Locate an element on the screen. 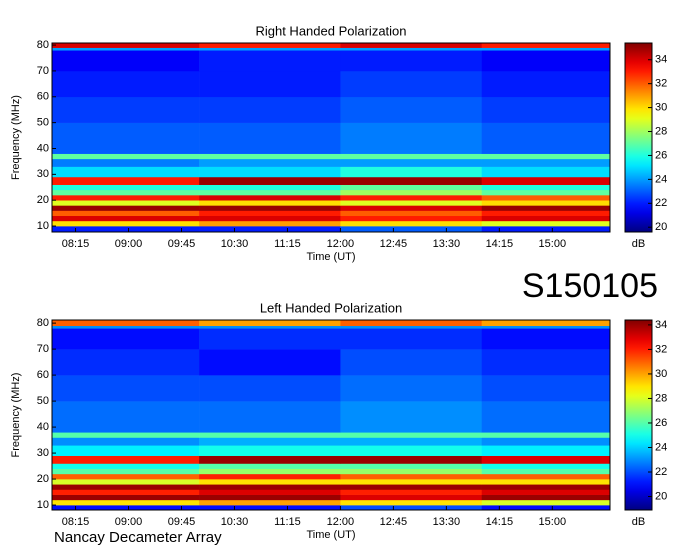 Image resolution: width=680 pixels, height=552 pixels. colorbar-tick-label: 34 is located at coordinates (661, 60).